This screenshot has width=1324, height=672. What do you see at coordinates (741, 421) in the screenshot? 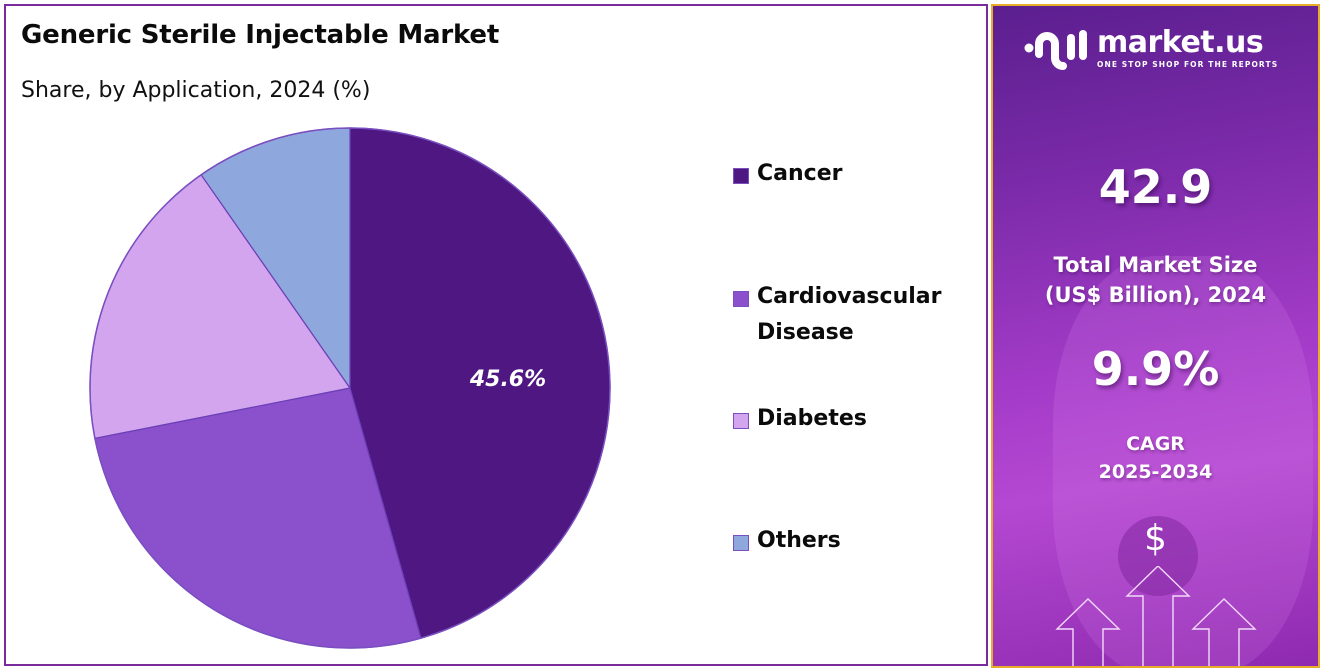
I see `legend-swatch-diabetes` at bounding box center [741, 421].